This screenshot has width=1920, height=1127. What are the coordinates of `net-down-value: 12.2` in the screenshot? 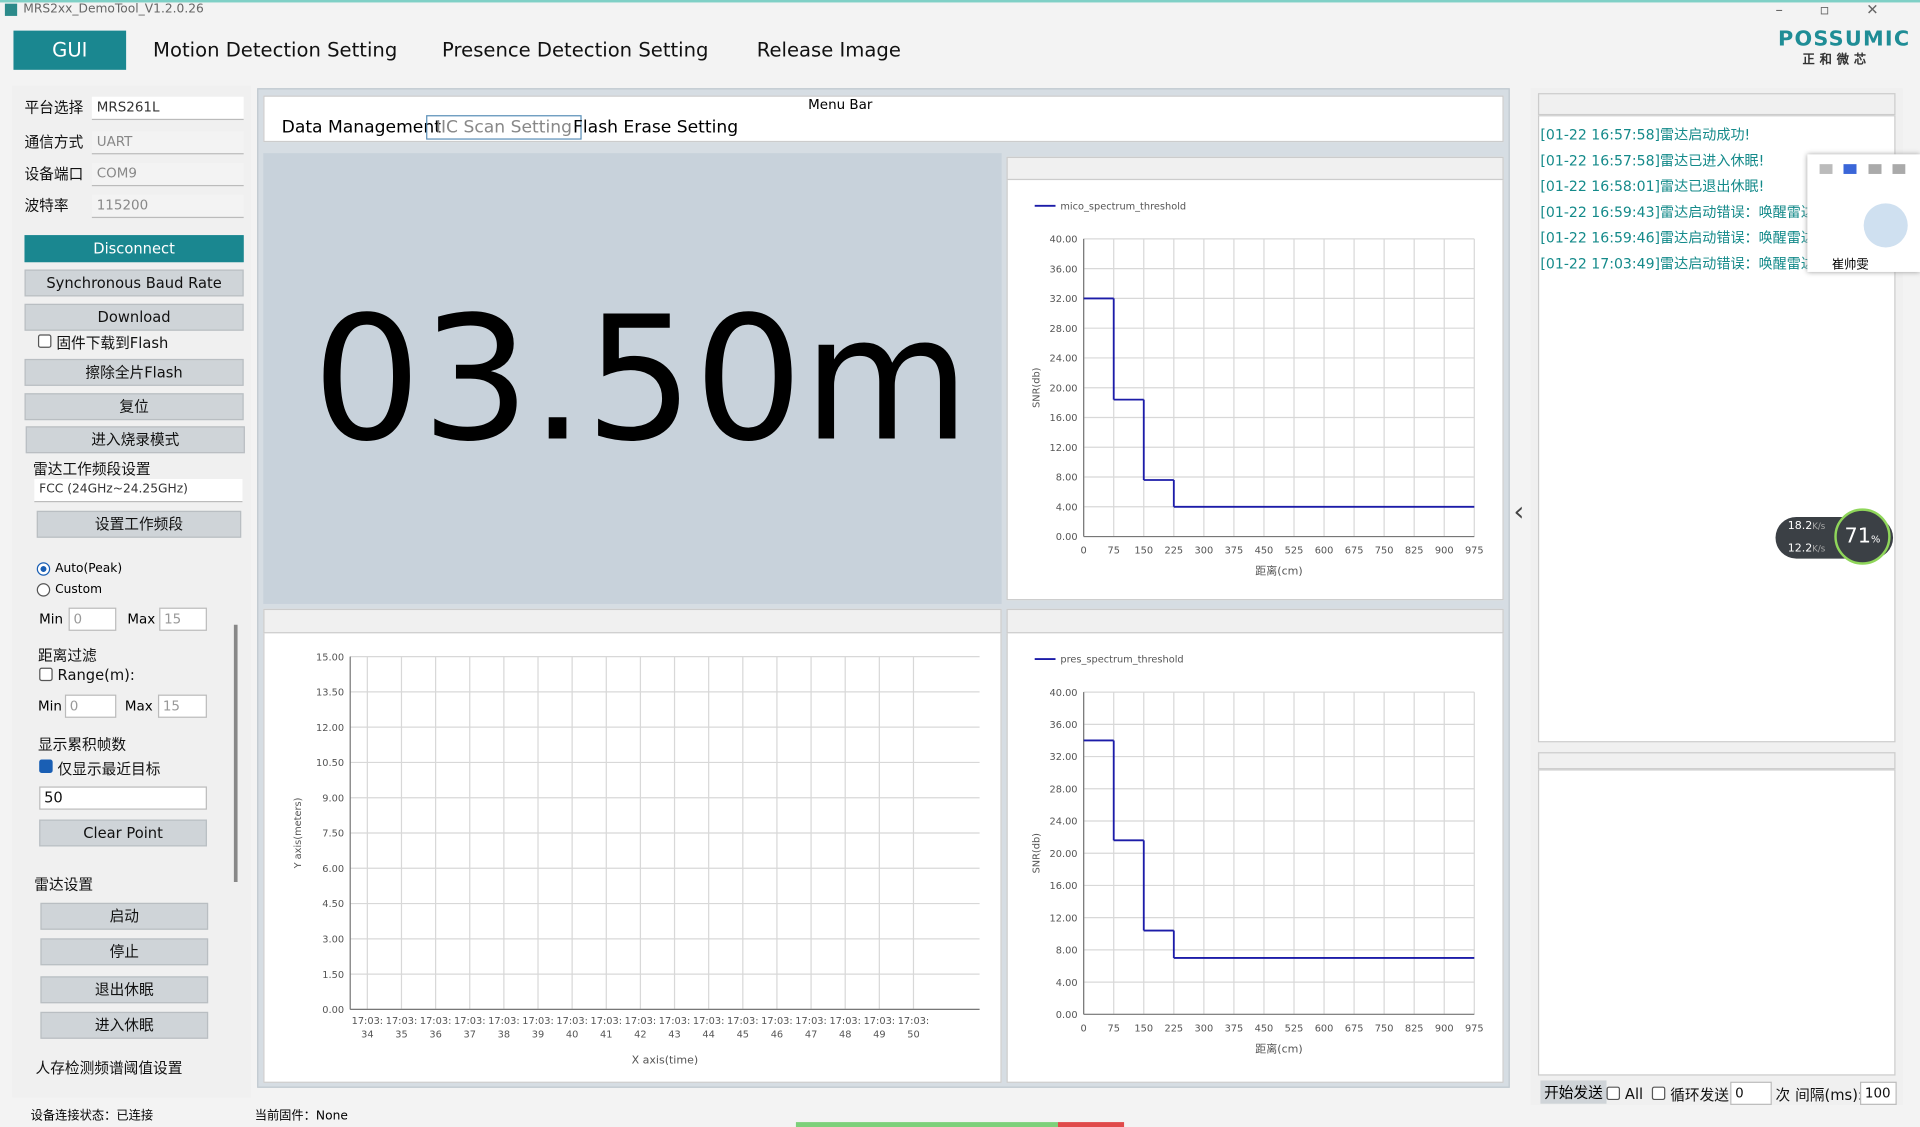 It's located at (1800, 548).